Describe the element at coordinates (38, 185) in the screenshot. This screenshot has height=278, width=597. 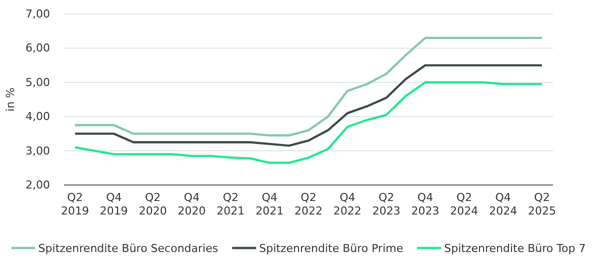
I see `y-tick-label: 2,00` at that location.